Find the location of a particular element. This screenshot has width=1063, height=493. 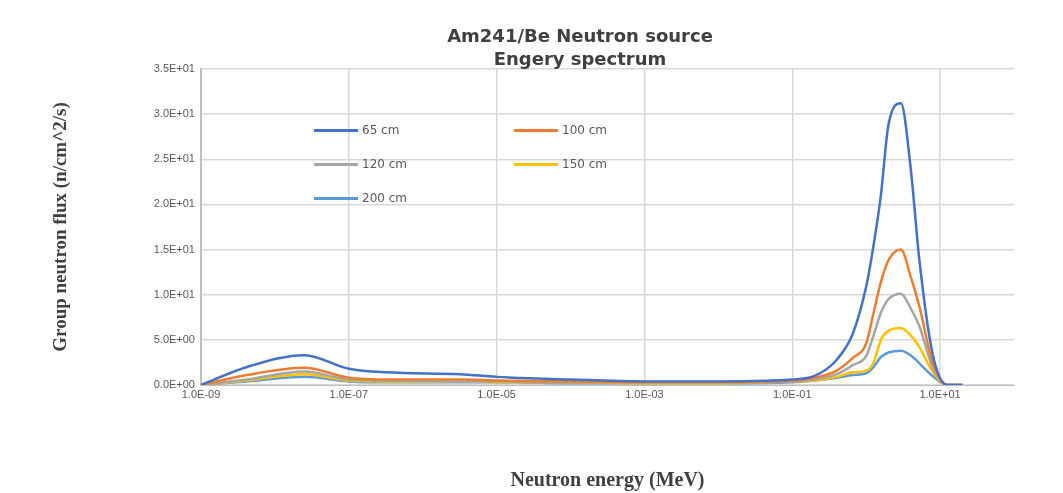

x-tick-label: 1.0E-07 is located at coordinates (349, 393).